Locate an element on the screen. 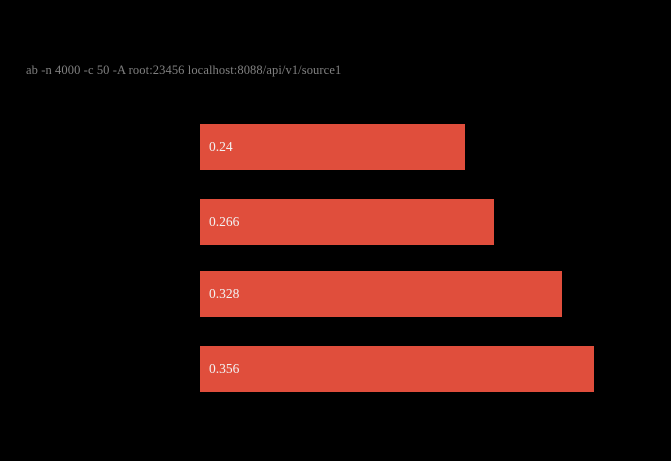  bar-row: 0.266 is located at coordinates (347, 222).